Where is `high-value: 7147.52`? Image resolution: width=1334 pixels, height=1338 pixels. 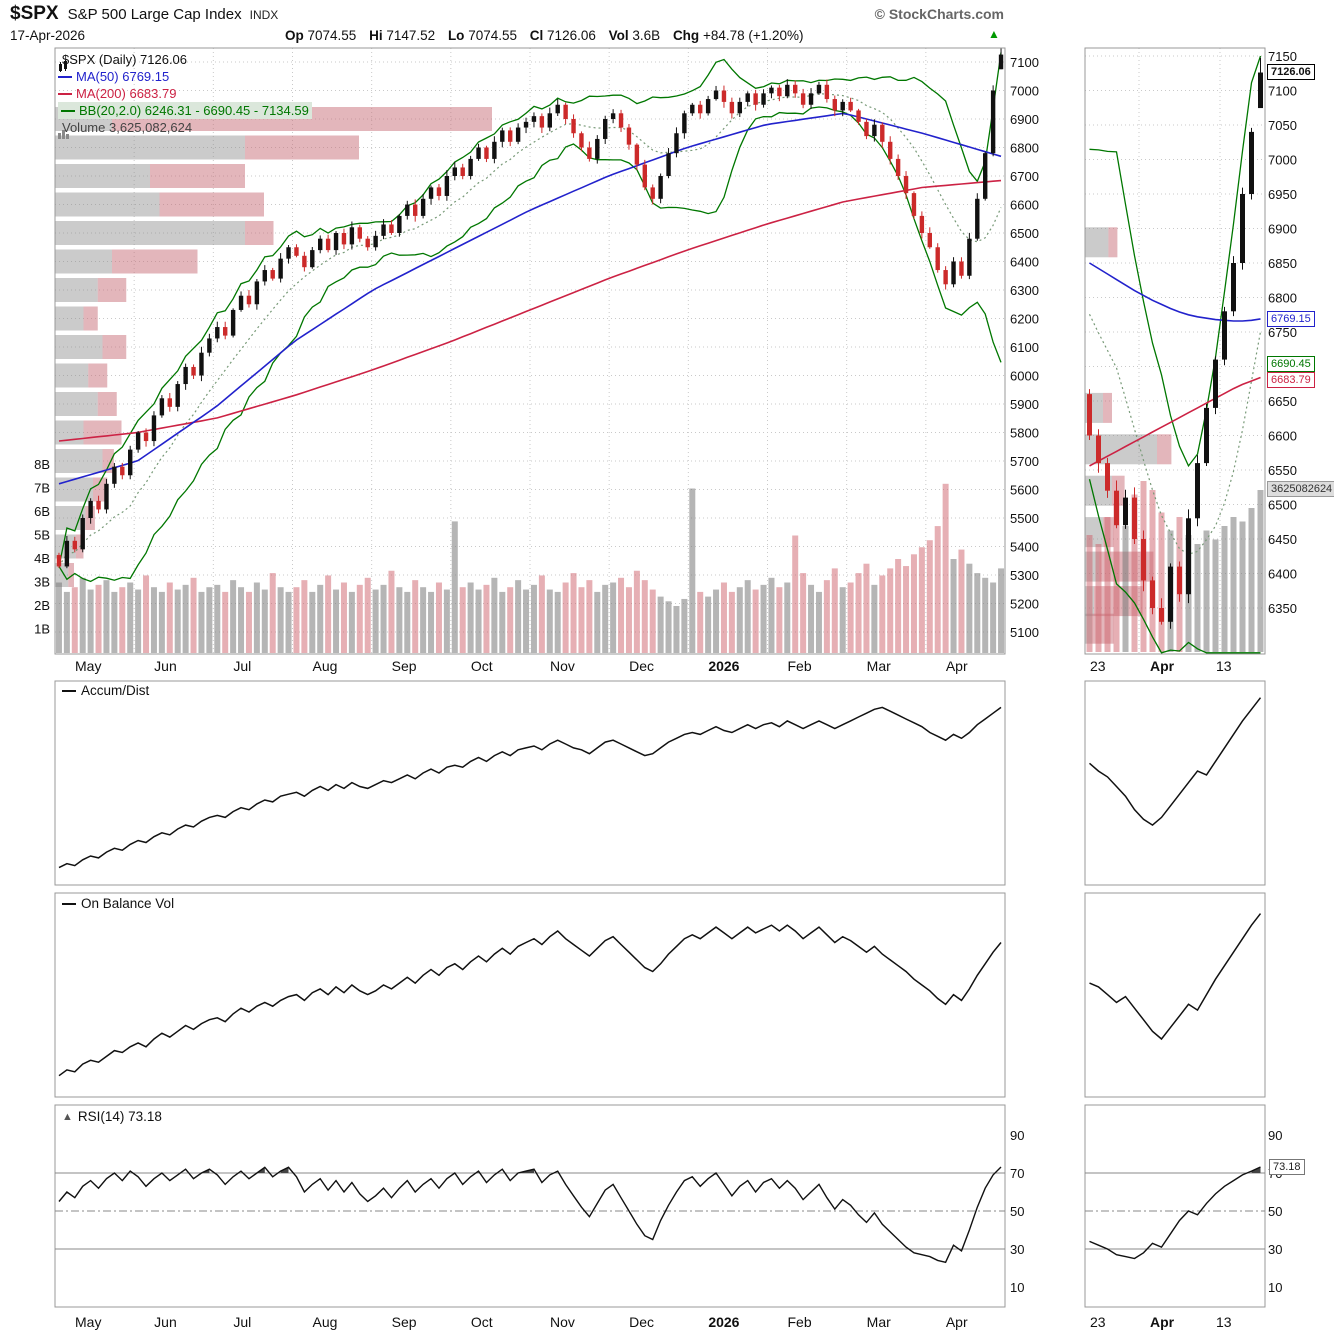 high-value: 7147.52 is located at coordinates (411, 35).